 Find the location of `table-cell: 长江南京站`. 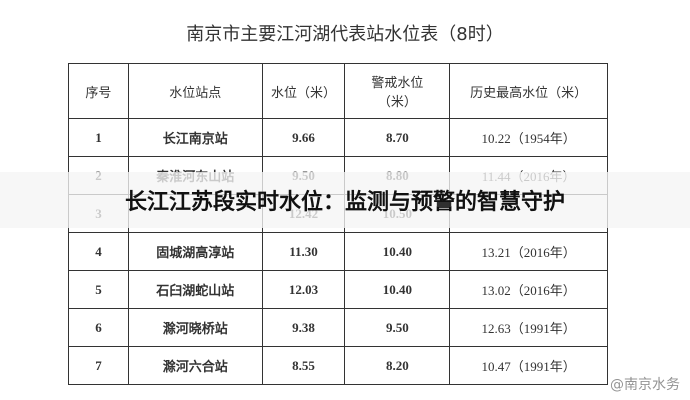

table-cell: 长江南京站 is located at coordinates (195, 137).